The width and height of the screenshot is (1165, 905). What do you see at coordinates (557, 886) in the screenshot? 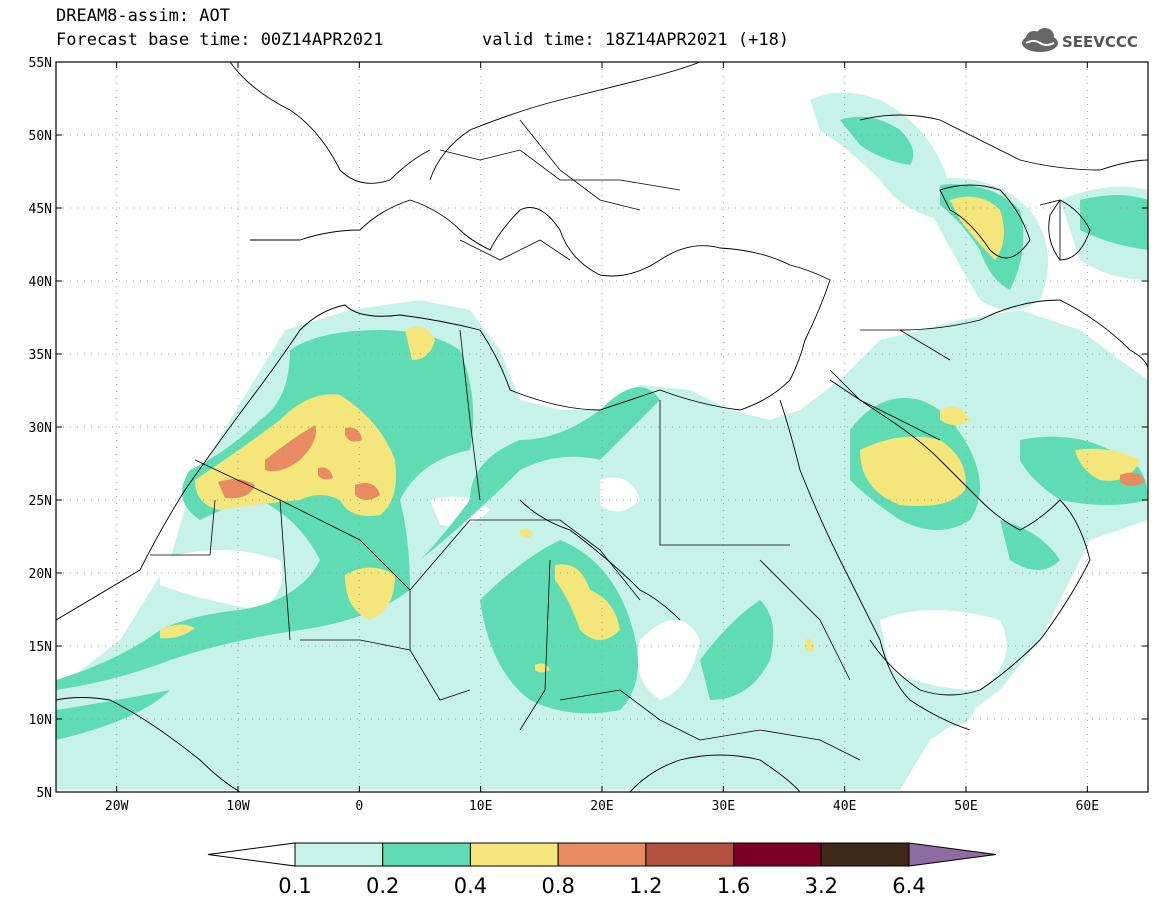
I see `colorbar-label: 0.8` at bounding box center [557, 886].